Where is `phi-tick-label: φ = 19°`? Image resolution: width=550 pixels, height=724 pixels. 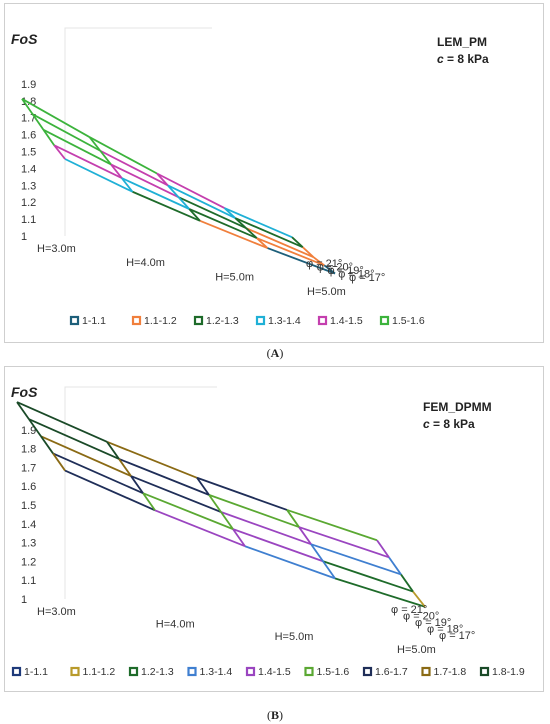
phi-tick-label: φ = 19° is located at coordinates (346, 271).